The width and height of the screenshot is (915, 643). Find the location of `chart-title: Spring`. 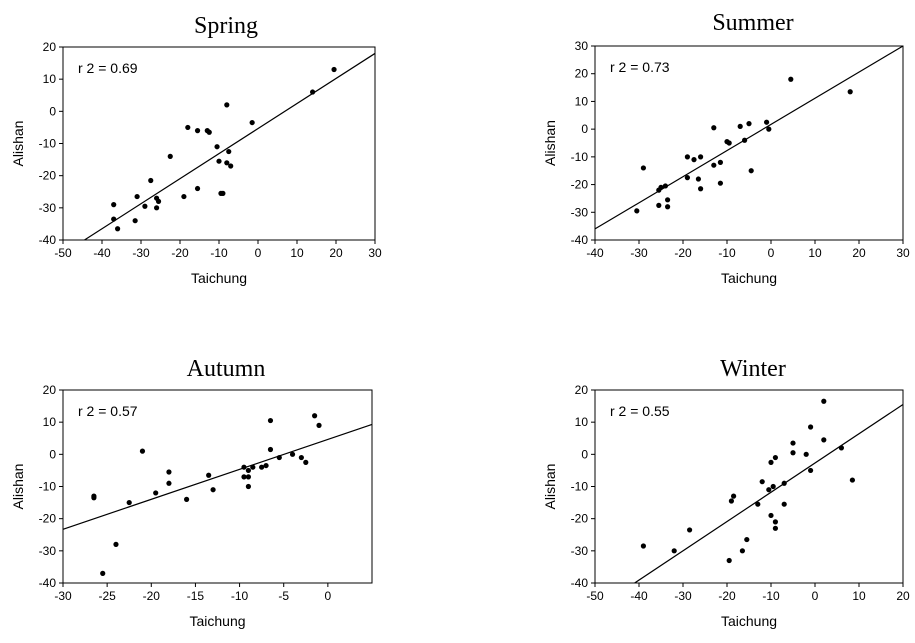

chart-title: Spring is located at coordinates (226, 26).